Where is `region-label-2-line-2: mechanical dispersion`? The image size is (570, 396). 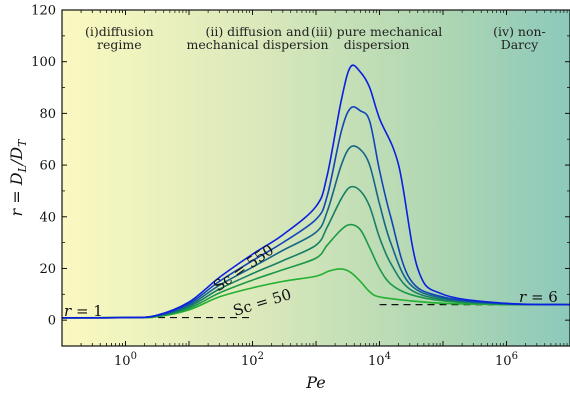
region-label-2-line-2: mechanical dispersion is located at coordinates (258, 44).